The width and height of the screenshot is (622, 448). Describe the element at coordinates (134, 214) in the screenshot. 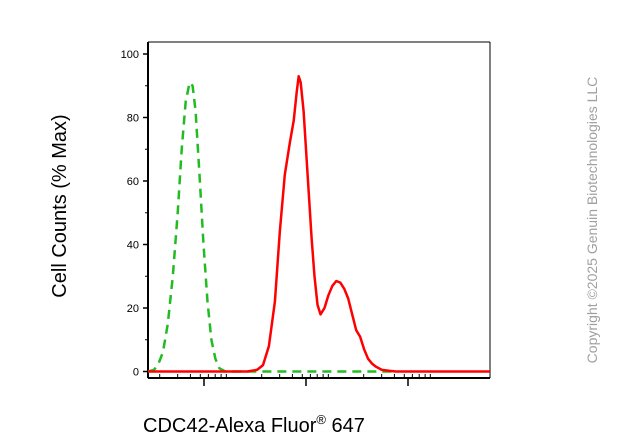

I see `y-axis-ticks: 0 20 40 60 80 100` at that location.